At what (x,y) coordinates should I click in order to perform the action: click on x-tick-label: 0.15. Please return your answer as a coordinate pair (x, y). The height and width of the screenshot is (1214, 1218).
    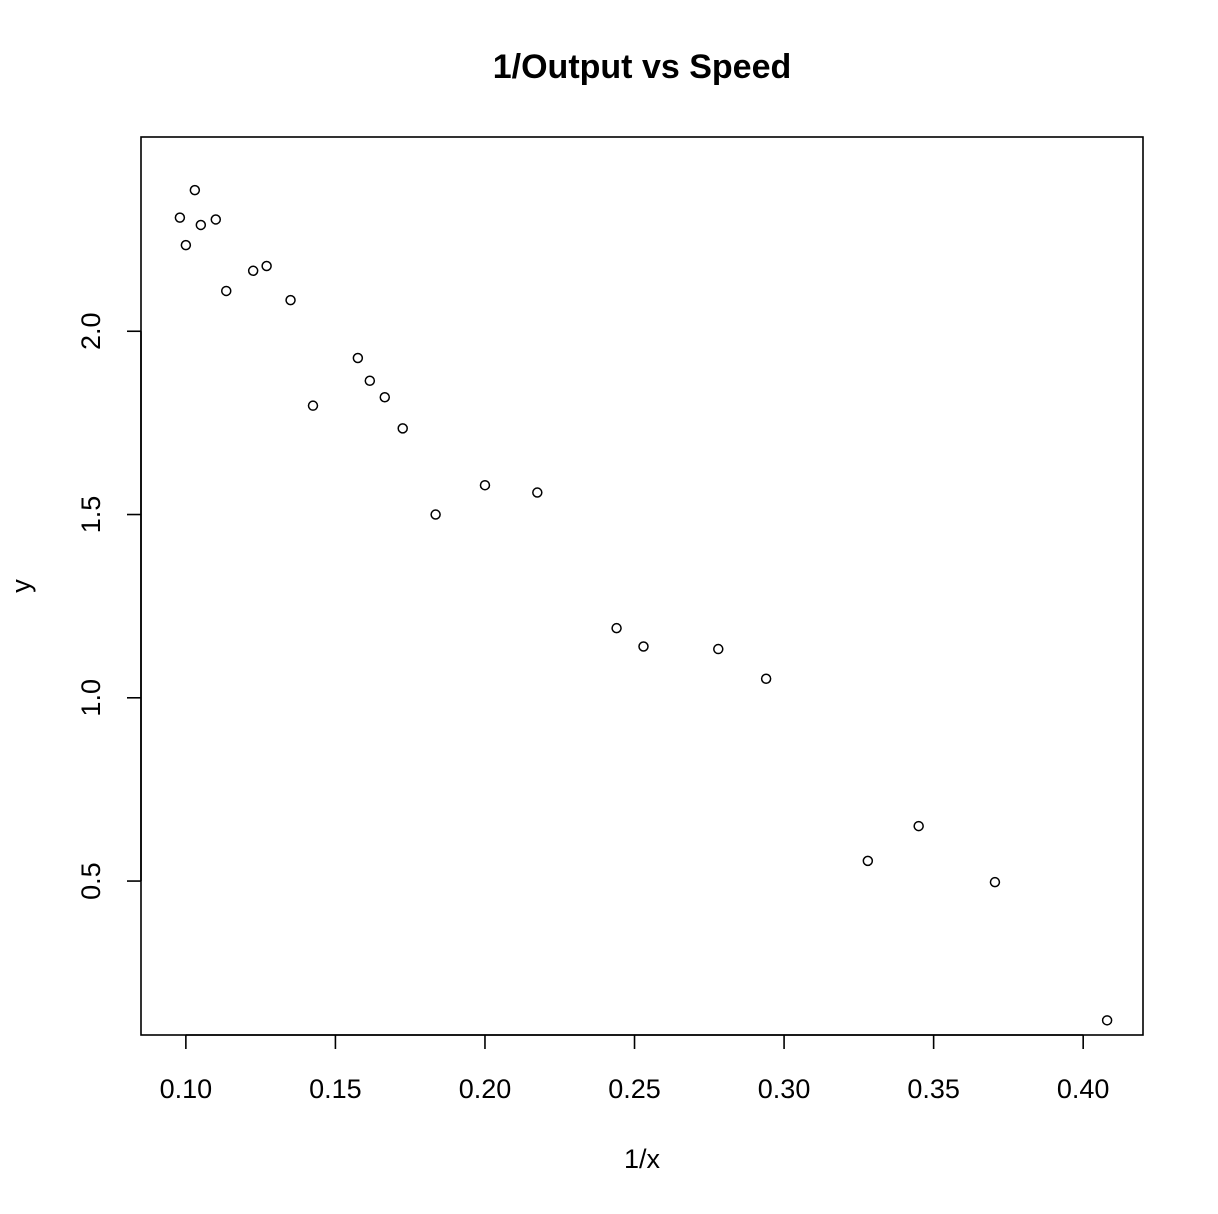
    Looking at the image, I should click on (335, 1089).